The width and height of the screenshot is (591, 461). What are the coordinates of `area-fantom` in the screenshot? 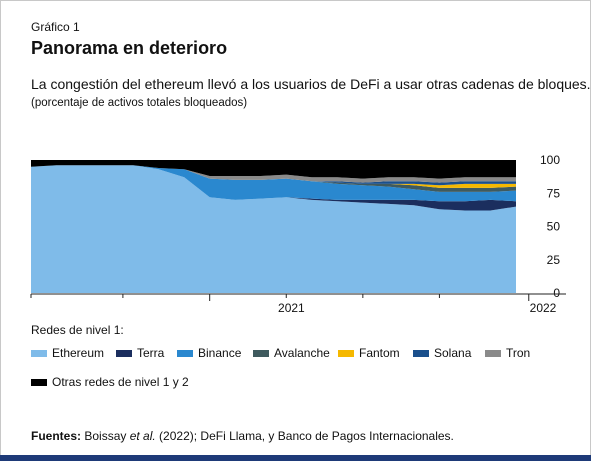 It's located at (273, 176).